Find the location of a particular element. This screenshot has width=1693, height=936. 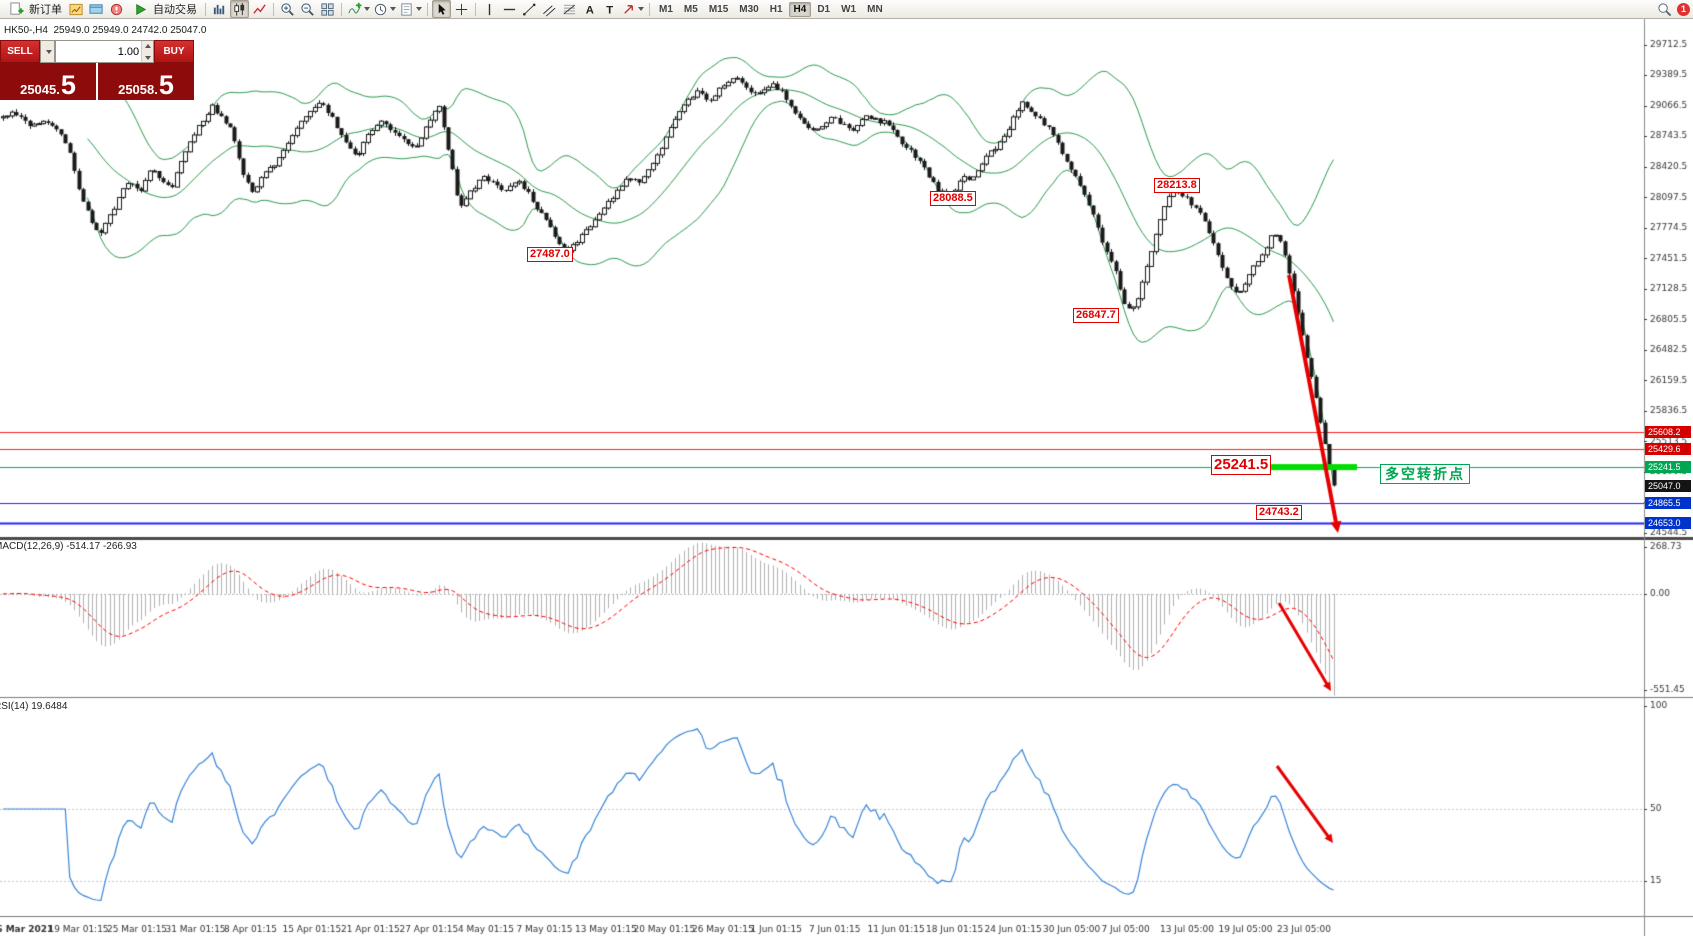

buy-button: BUY is located at coordinates (174, 51).